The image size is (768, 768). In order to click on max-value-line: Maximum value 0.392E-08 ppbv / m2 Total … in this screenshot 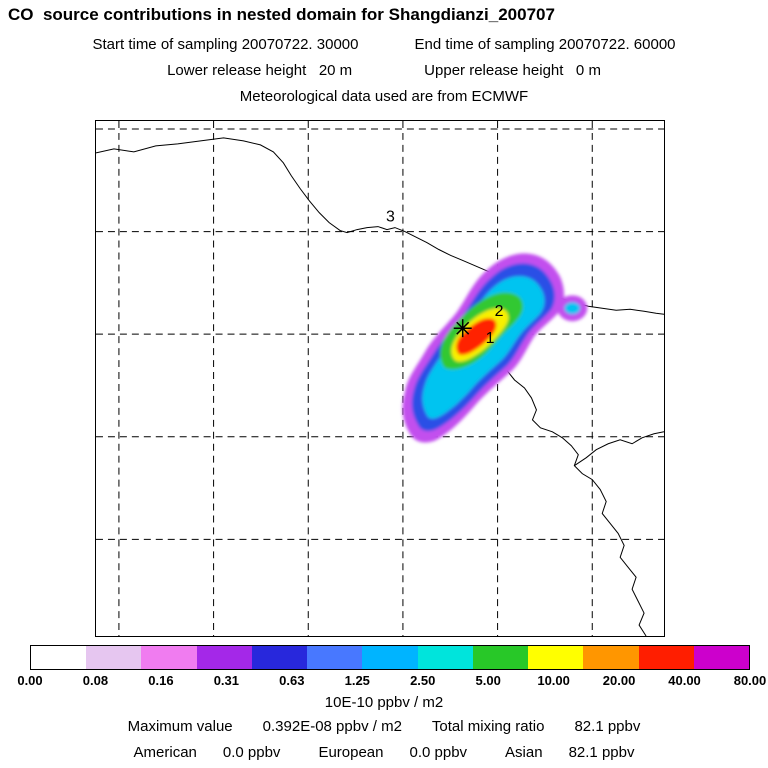, I will do `click(384, 726)`.